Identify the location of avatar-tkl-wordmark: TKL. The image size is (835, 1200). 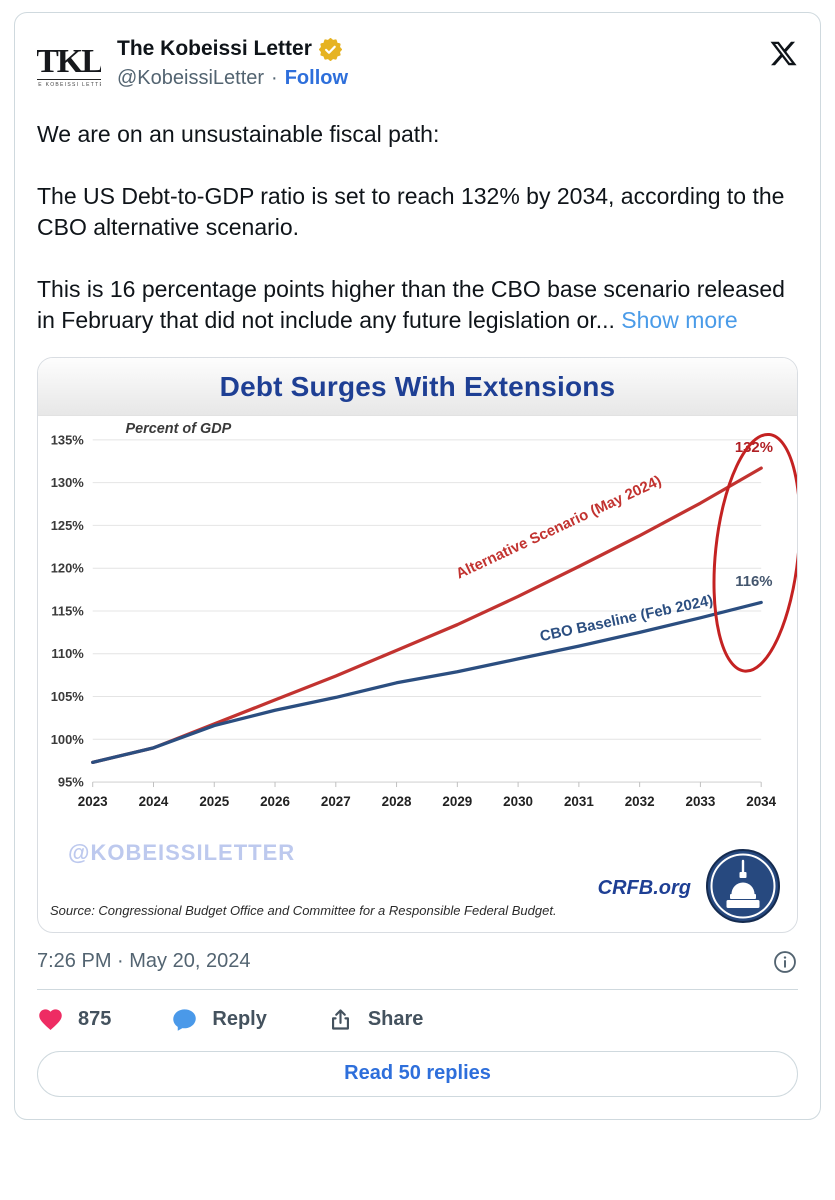
(69, 62).